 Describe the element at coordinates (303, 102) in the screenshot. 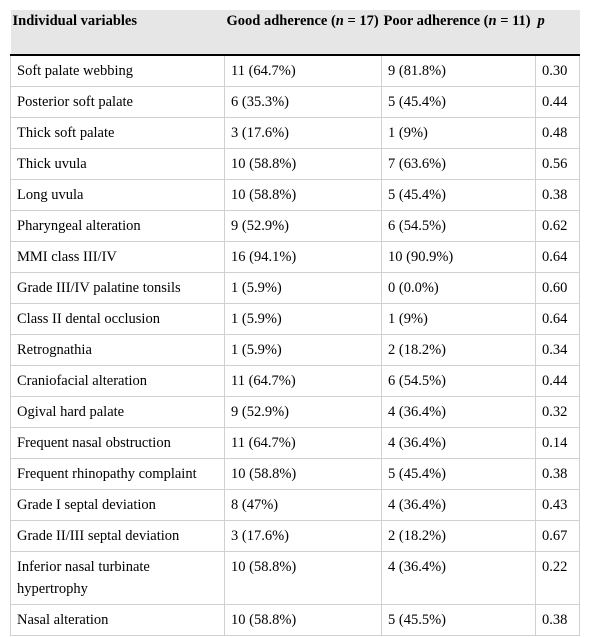

I see `cell-good-adherence: 6 (35.3%)` at that location.